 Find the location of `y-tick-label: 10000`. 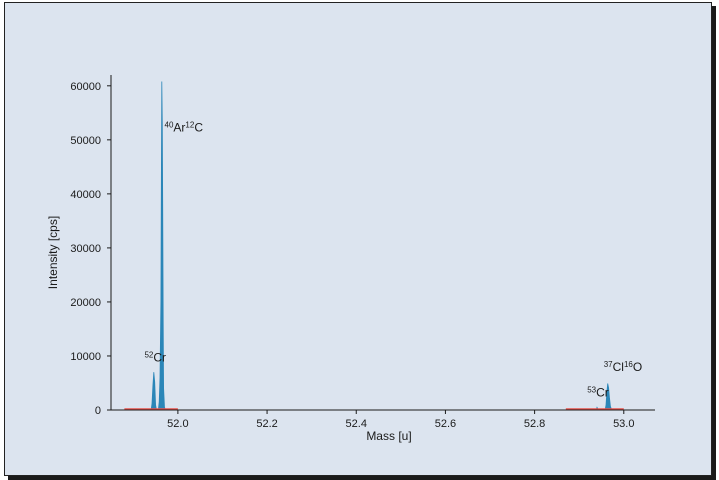

y-tick-label: 10000 is located at coordinates (85, 357).